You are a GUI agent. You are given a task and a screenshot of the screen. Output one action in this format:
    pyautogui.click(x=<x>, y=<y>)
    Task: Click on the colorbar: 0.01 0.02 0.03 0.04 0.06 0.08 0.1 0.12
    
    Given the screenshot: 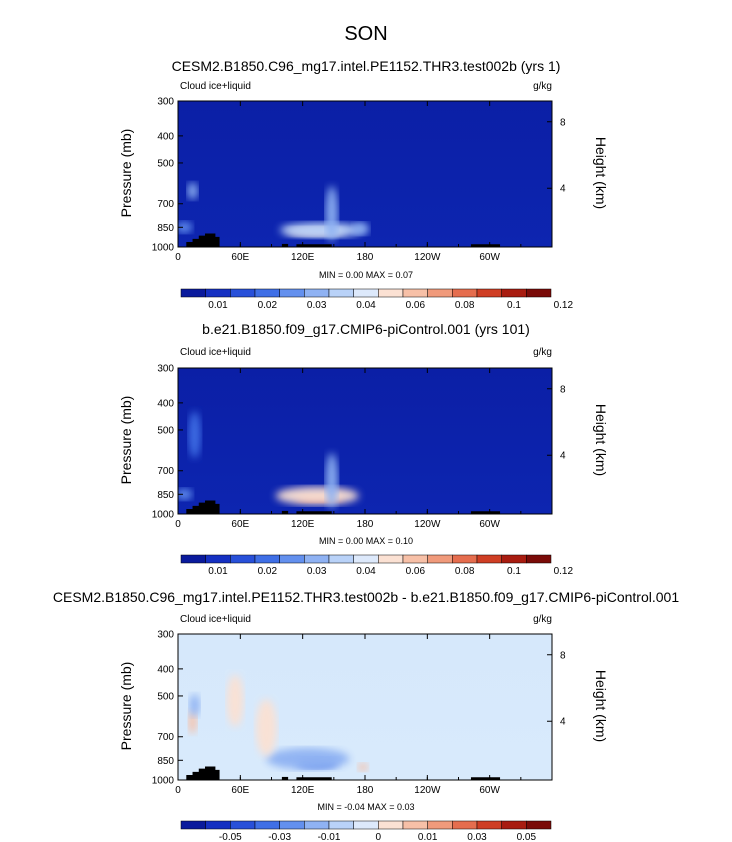 What is the action you would take?
    pyautogui.click(x=377, y=299)
    